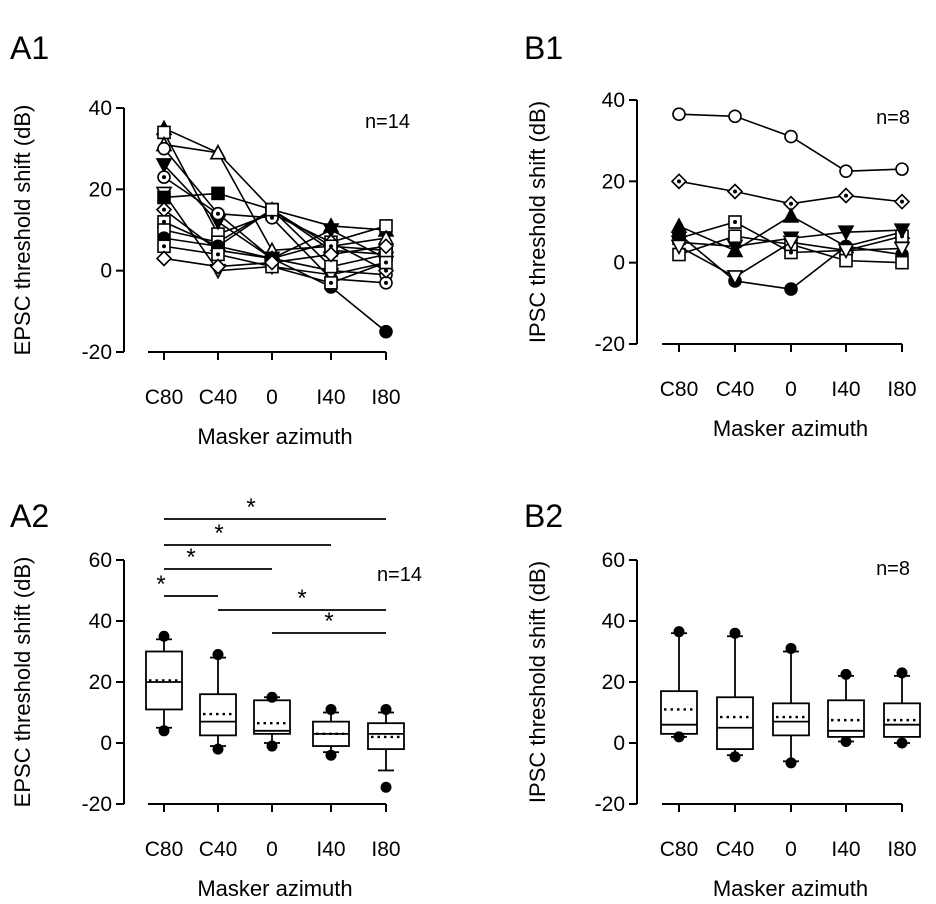  What do you see at coordinates (543, 516) in the screenshot?
I see `panel-label: B2` at bounding box center [543, 516].